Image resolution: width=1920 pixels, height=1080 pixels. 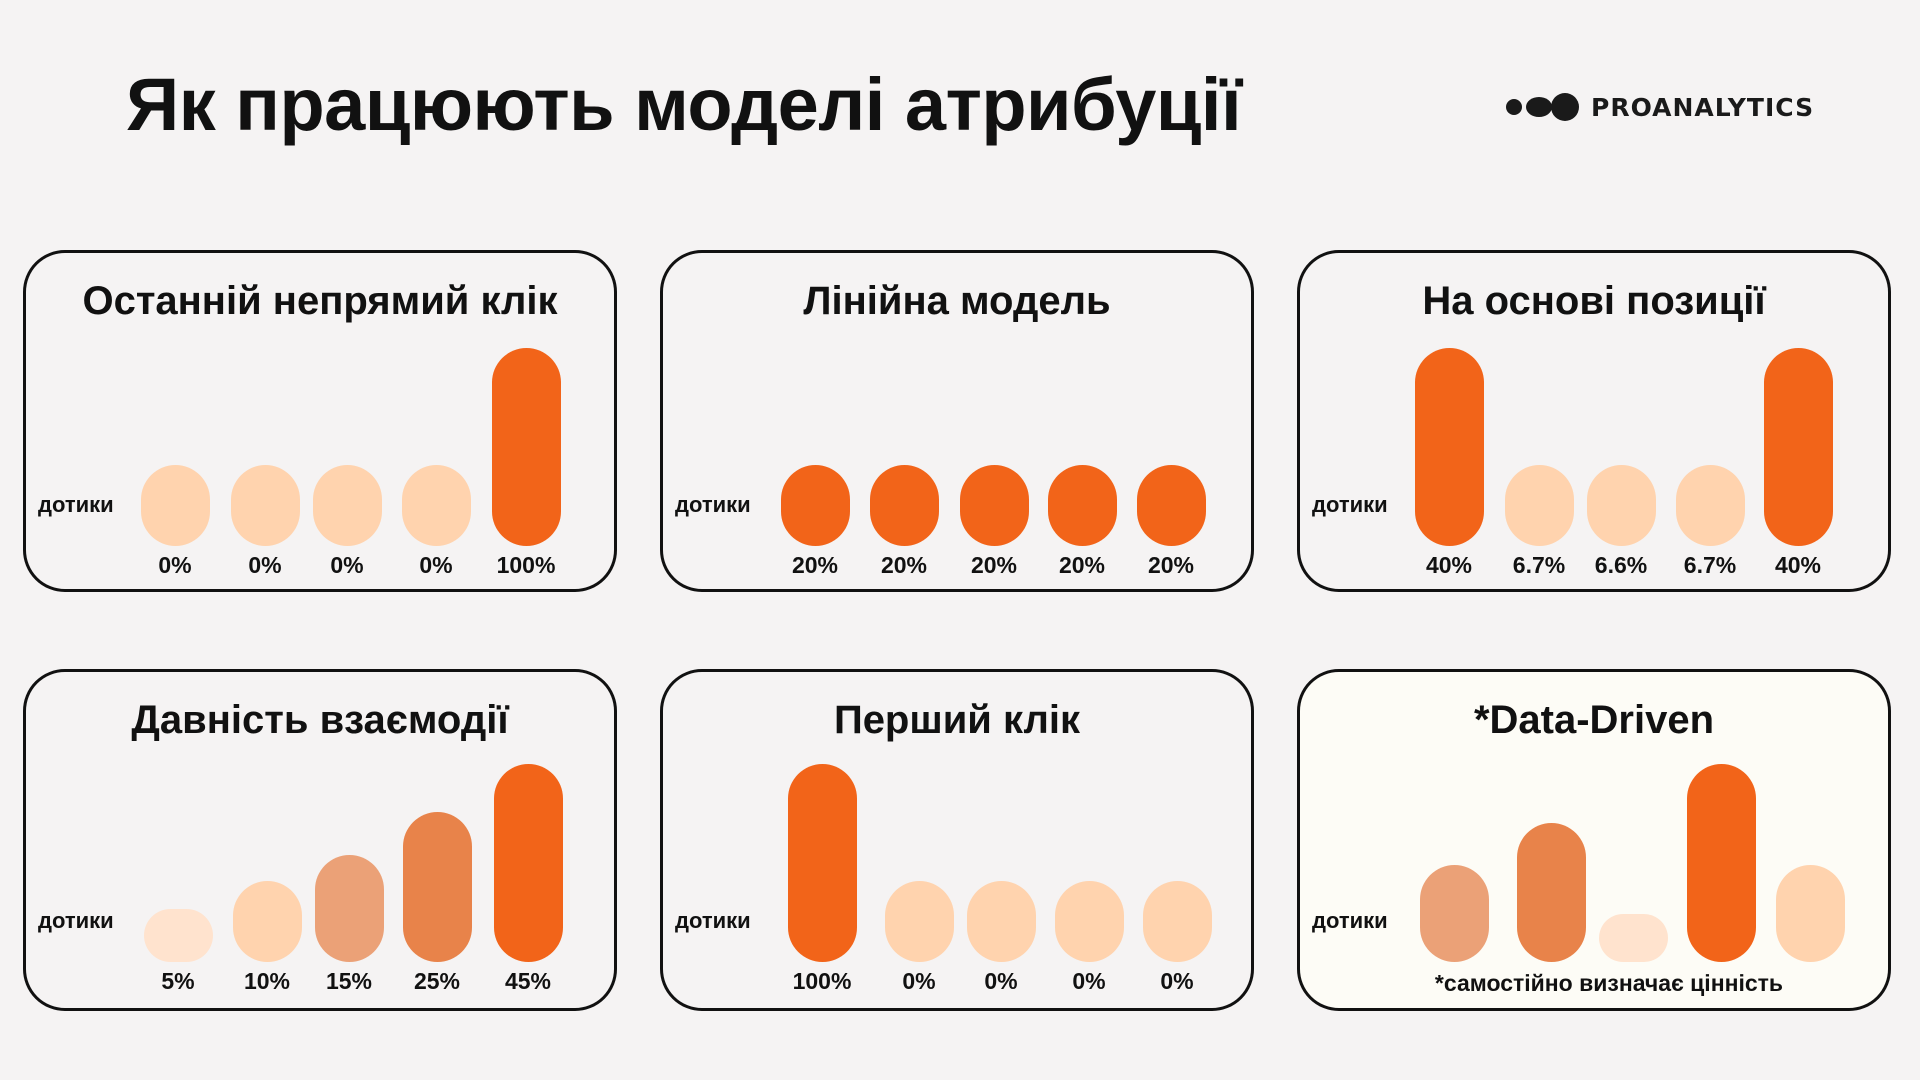 What do you see at coordinates (1594, 301) in the screenshot?
I see `card-title: На основі позиції` at bounding box center [1594, 301].